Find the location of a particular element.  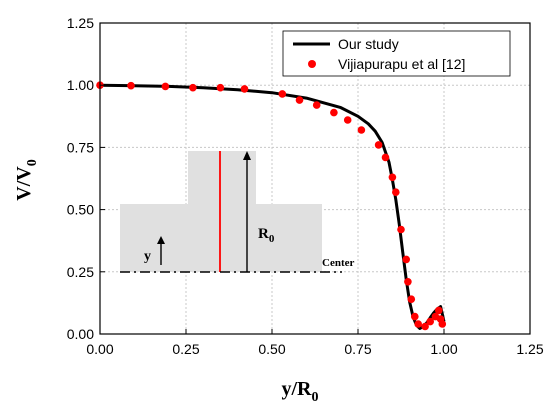

y-tick-label: 0.25 is located at coordinates (80, 272).